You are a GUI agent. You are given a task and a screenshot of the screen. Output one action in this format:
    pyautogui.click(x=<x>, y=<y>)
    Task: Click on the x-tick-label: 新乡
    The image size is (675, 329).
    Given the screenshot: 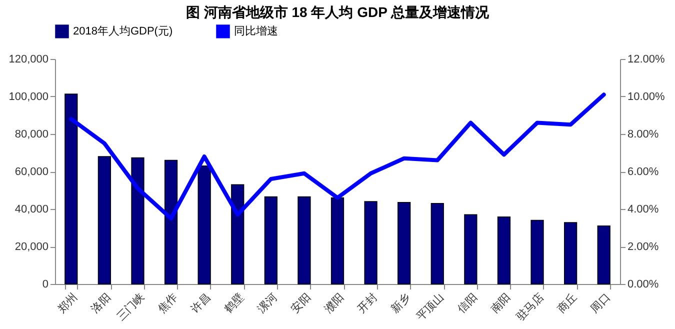 What is the action you would take?
    pyautogui.click(x=401, y=303)
    